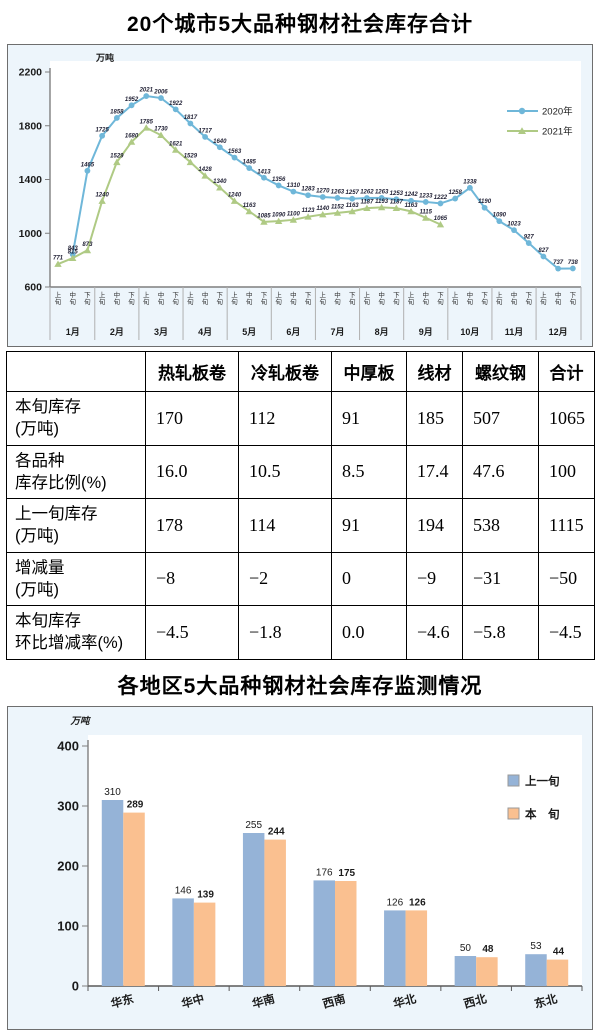 This screenshot has width=600, height=1034. Describe the element at coordinates (264, 172) in the screenshot. I see `data-point-label: 1413` at that location.